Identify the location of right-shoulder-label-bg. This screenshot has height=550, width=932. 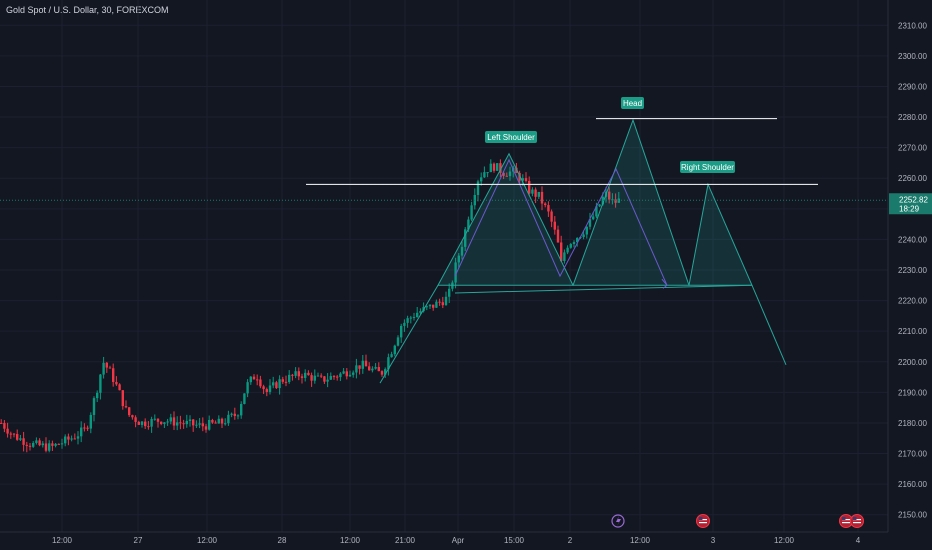
(707, 167).